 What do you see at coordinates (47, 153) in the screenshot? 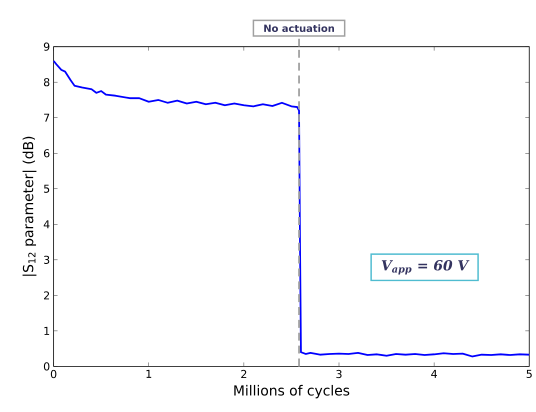
I see `y-tick-label: 6` at bounding box center [47, 153].